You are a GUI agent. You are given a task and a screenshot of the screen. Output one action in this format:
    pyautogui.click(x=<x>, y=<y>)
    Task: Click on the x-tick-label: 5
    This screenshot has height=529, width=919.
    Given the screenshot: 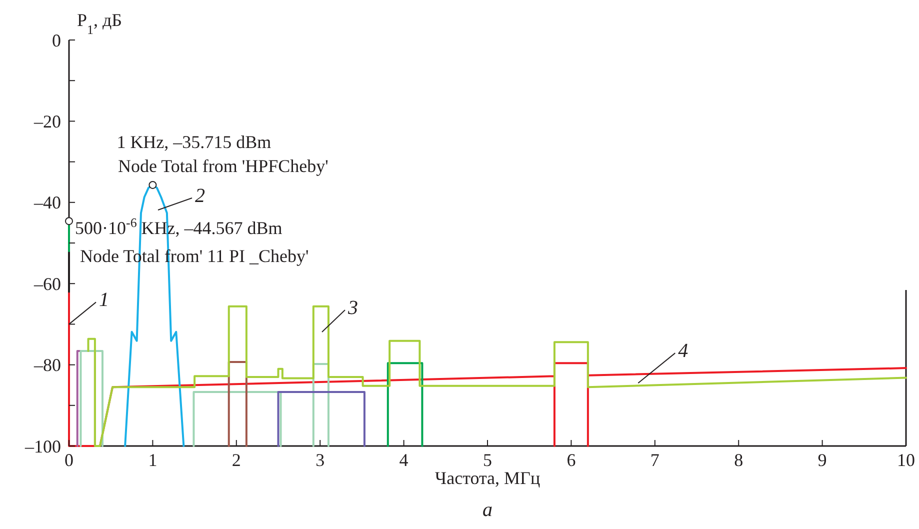 What is the action you would take?
    pyautogui.click(x=487, y=460)
    